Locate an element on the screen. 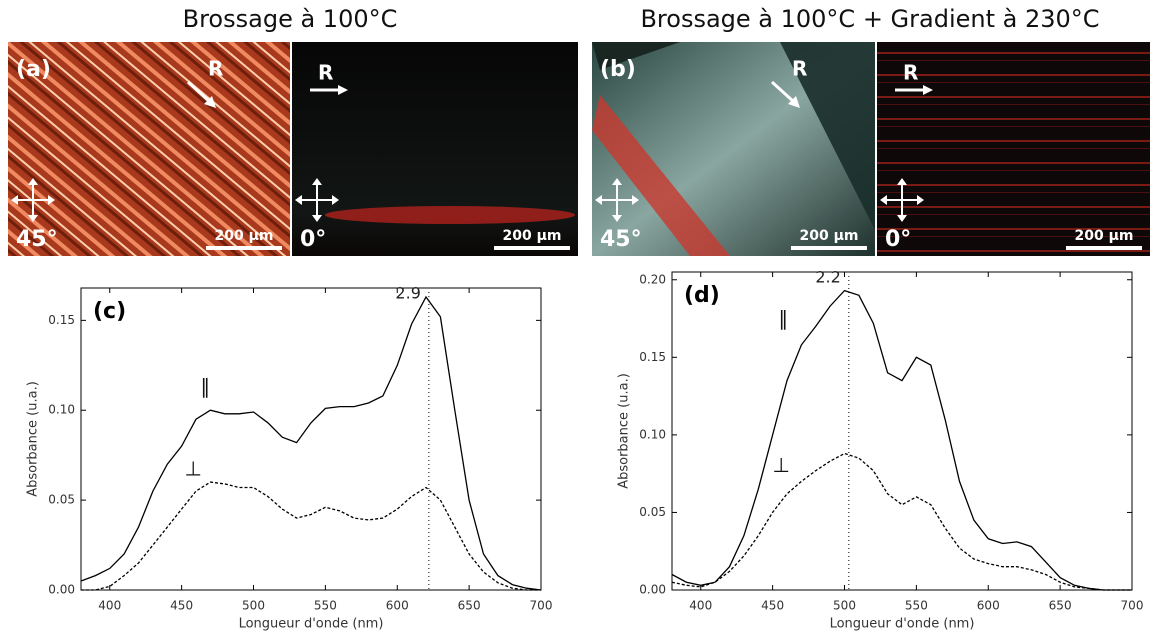 The width and height of the screenshot is (1154, 642). panel-label: (a) is located at coordinates (33, 69).